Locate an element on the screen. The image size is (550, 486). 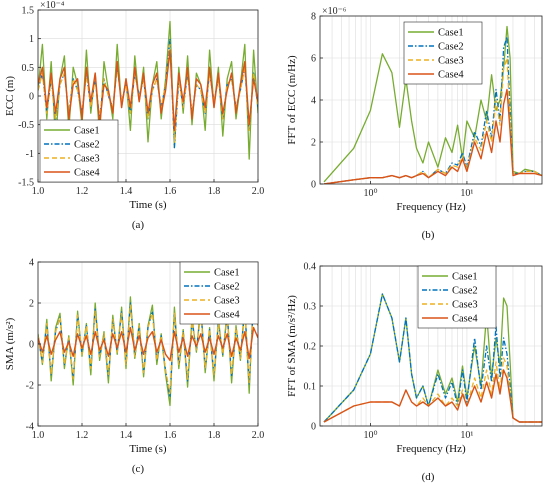
panel-caption: (a) is located at coordinates (138, 225).